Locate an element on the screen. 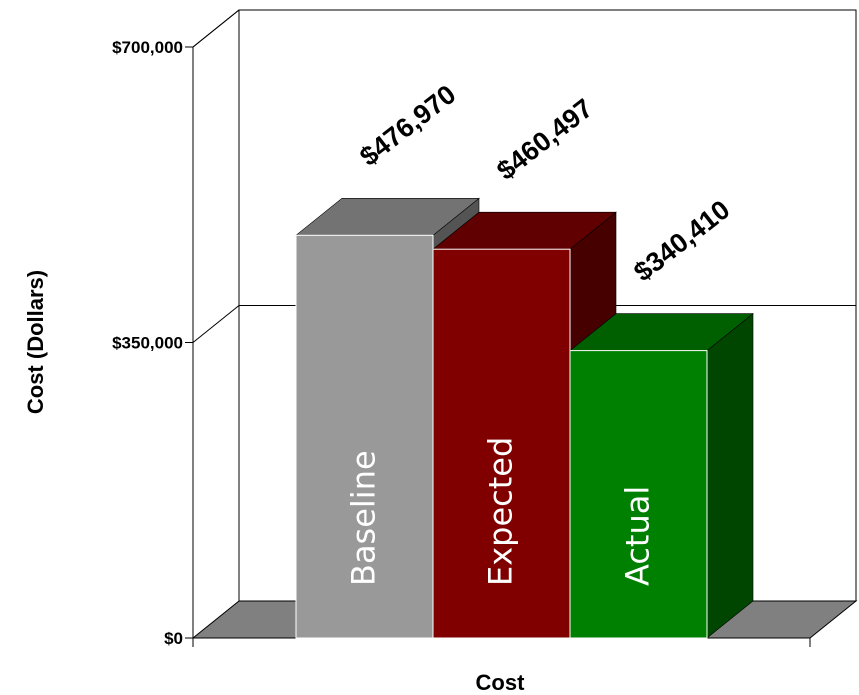 This screenshot has width=859, height=695. bar-series-label: Expected is located at coordinates (501, 511).